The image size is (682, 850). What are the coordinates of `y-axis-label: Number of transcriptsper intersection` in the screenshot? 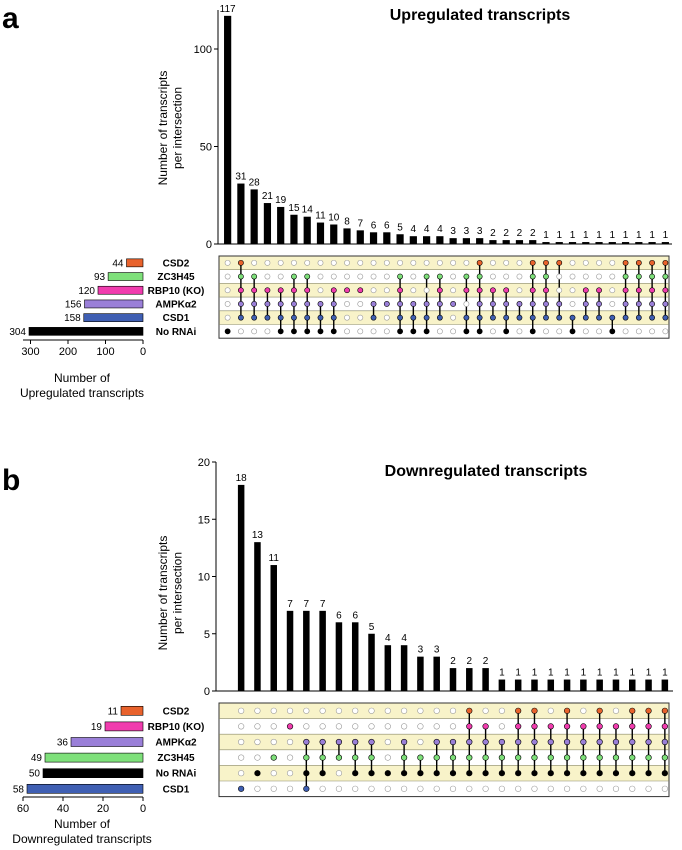 It's located at (170, 128).